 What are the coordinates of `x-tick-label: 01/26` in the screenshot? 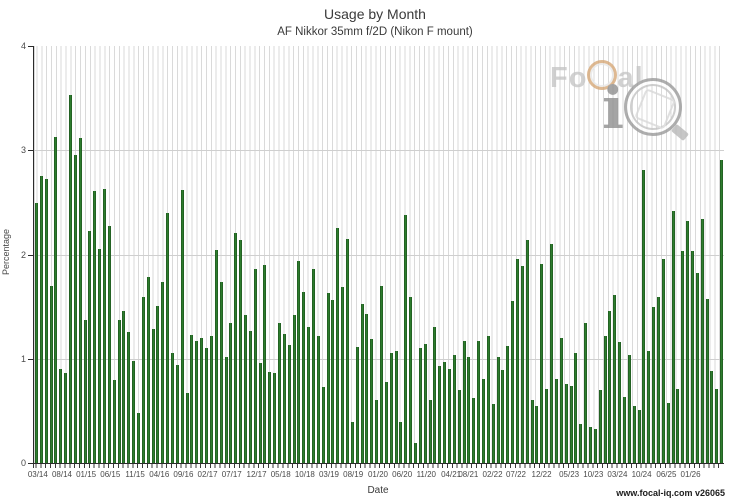 It's located at (690, 474).